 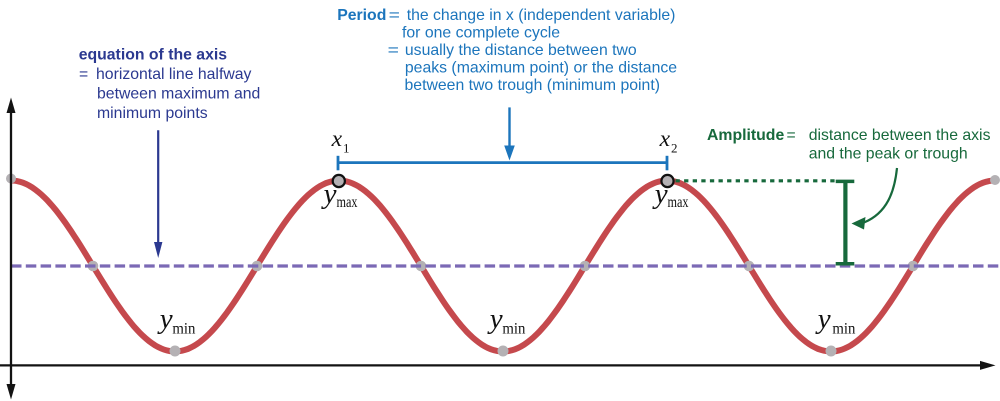 What do you see at coordinates (900, 135) in the screenshot?
I see `svg-text: distance between the axis` at bounding box center [900, 135].